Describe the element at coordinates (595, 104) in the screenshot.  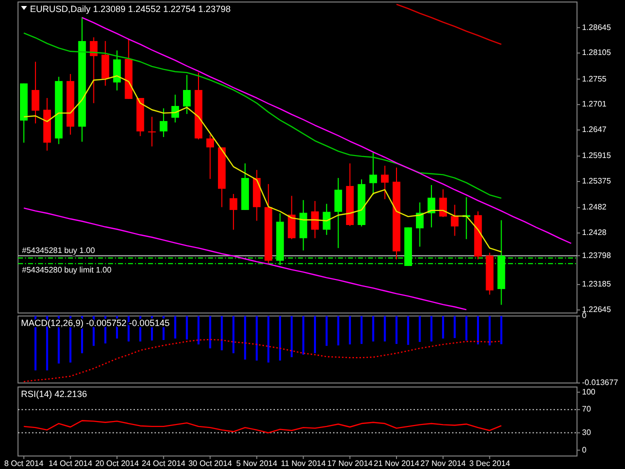
I see `y-tick-label: 1.2701` at that location.